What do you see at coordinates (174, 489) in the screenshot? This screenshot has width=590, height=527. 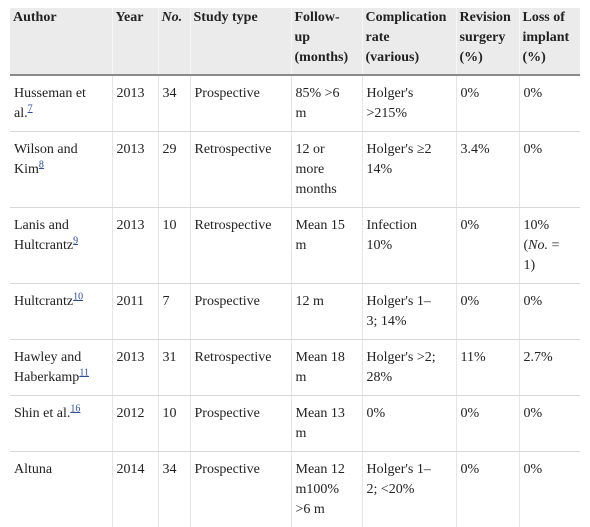 I see `cell-no: 34` at bounding box center [174, 489].